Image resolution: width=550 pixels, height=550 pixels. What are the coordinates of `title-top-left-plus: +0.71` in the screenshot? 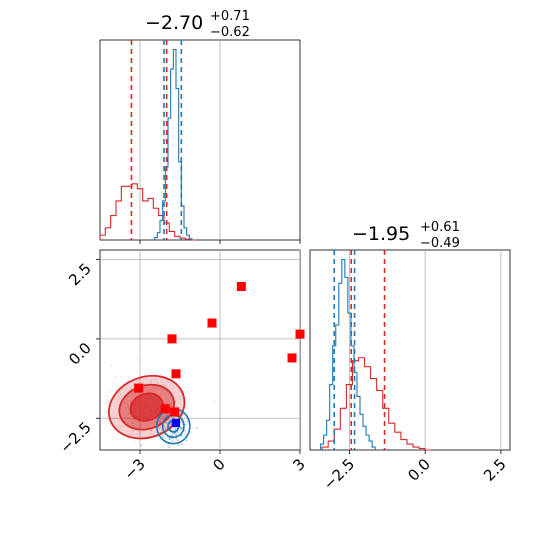 It's located at (230, 16).